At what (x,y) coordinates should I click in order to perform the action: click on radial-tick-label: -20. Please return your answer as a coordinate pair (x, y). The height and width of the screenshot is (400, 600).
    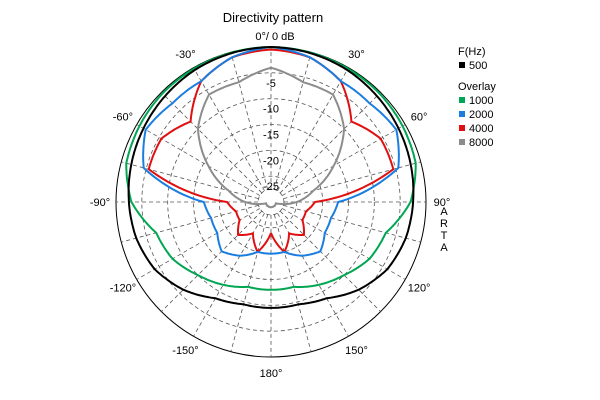
    Looking at the image, I should click on (271, 161).